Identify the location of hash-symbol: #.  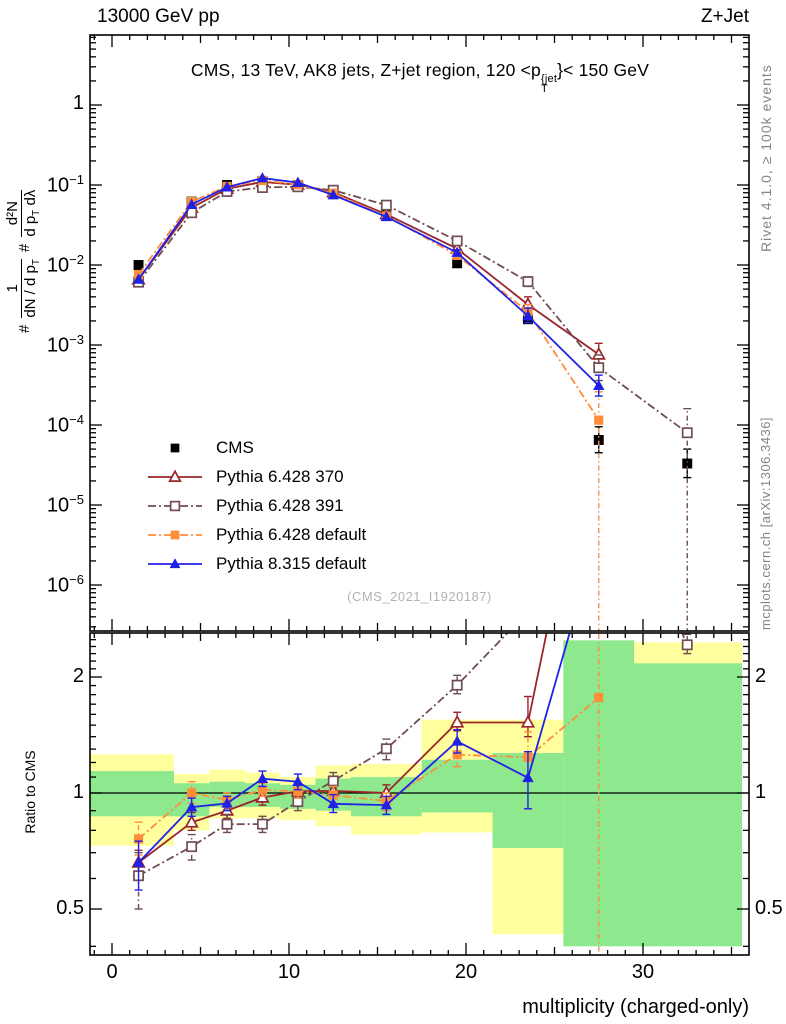
(24, 248).